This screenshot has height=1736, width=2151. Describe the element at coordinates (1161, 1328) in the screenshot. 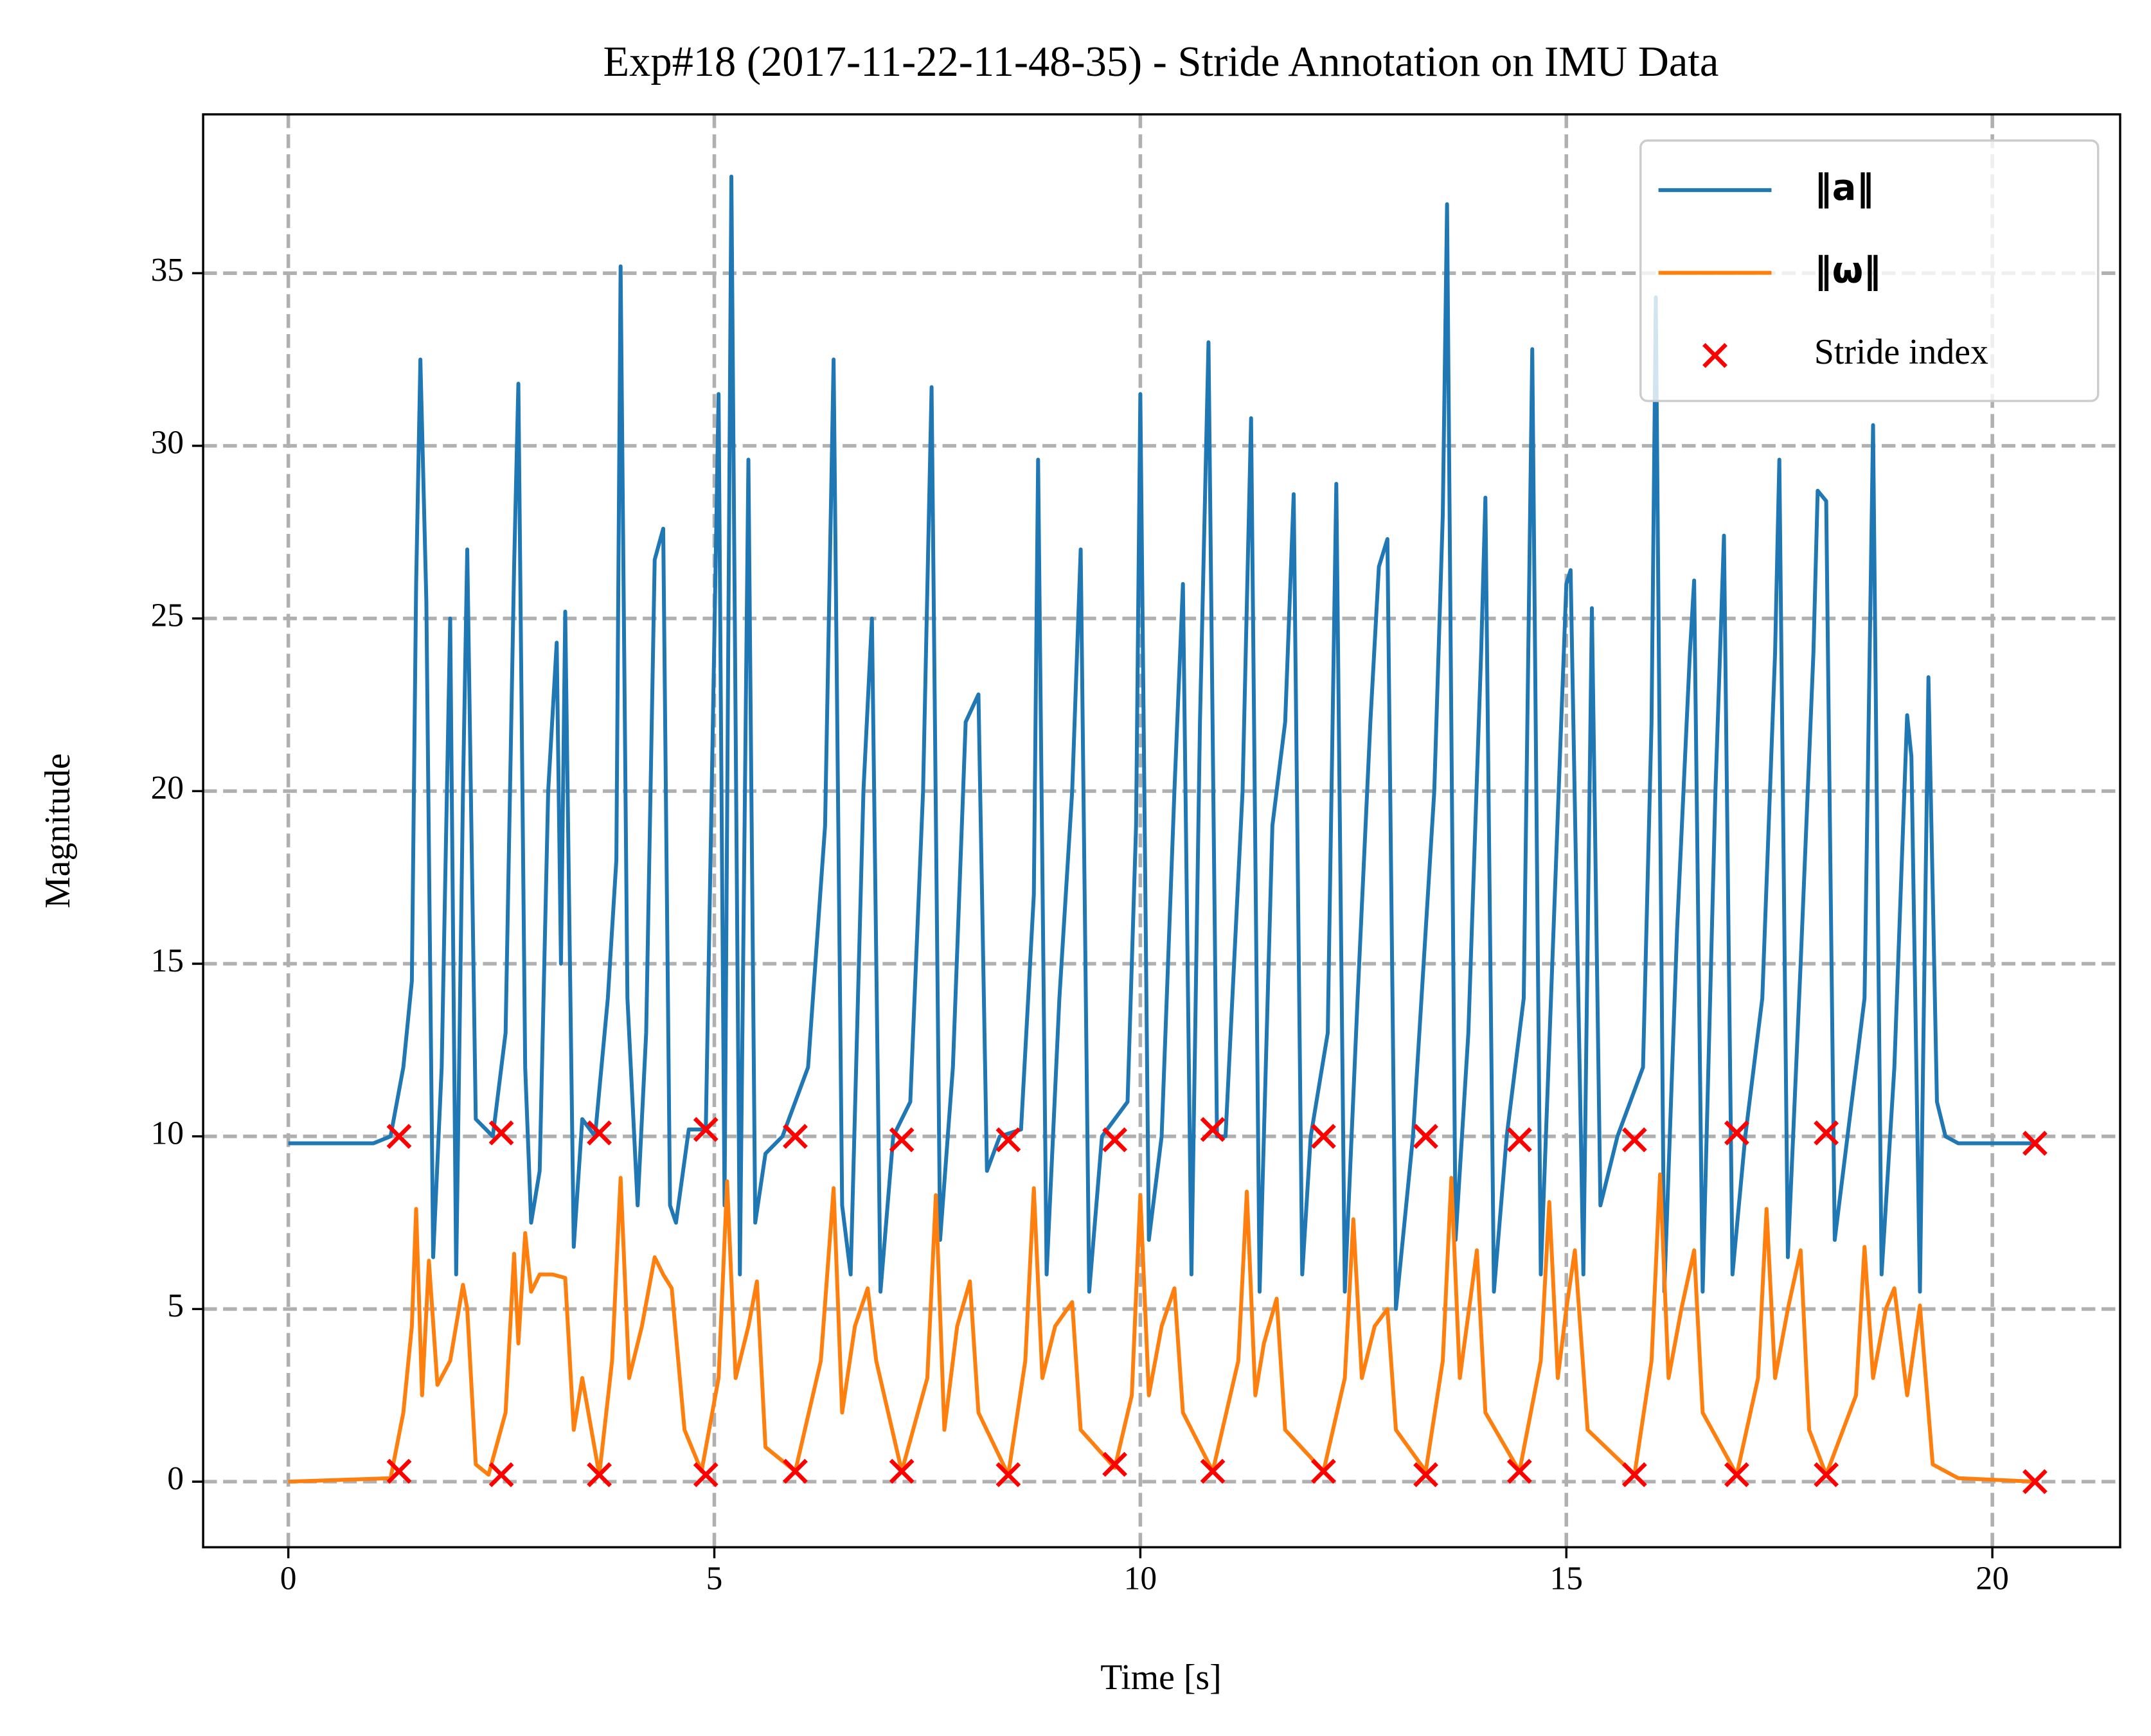

I see `data-line` at that location.